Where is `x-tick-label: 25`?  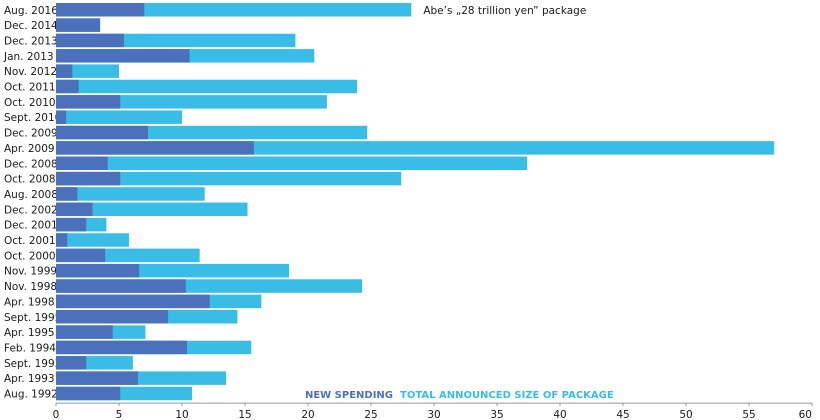 x-tick-label: 25 is located at coordinates (370, 414).